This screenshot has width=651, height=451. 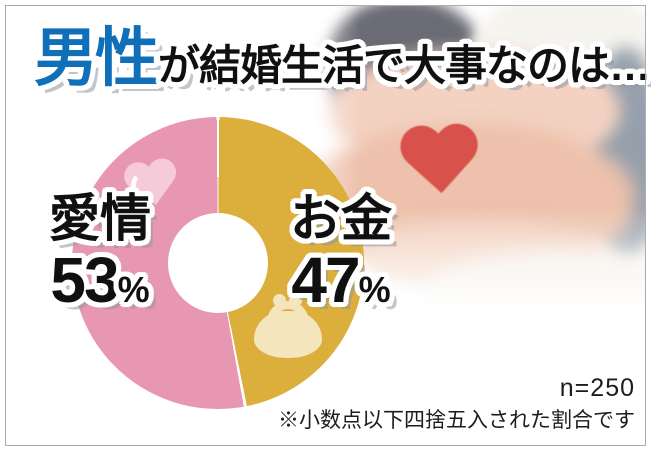 I want to click on rounding-note: ※小数点以下四捨五入された割合です, so click(x=456, y=420).